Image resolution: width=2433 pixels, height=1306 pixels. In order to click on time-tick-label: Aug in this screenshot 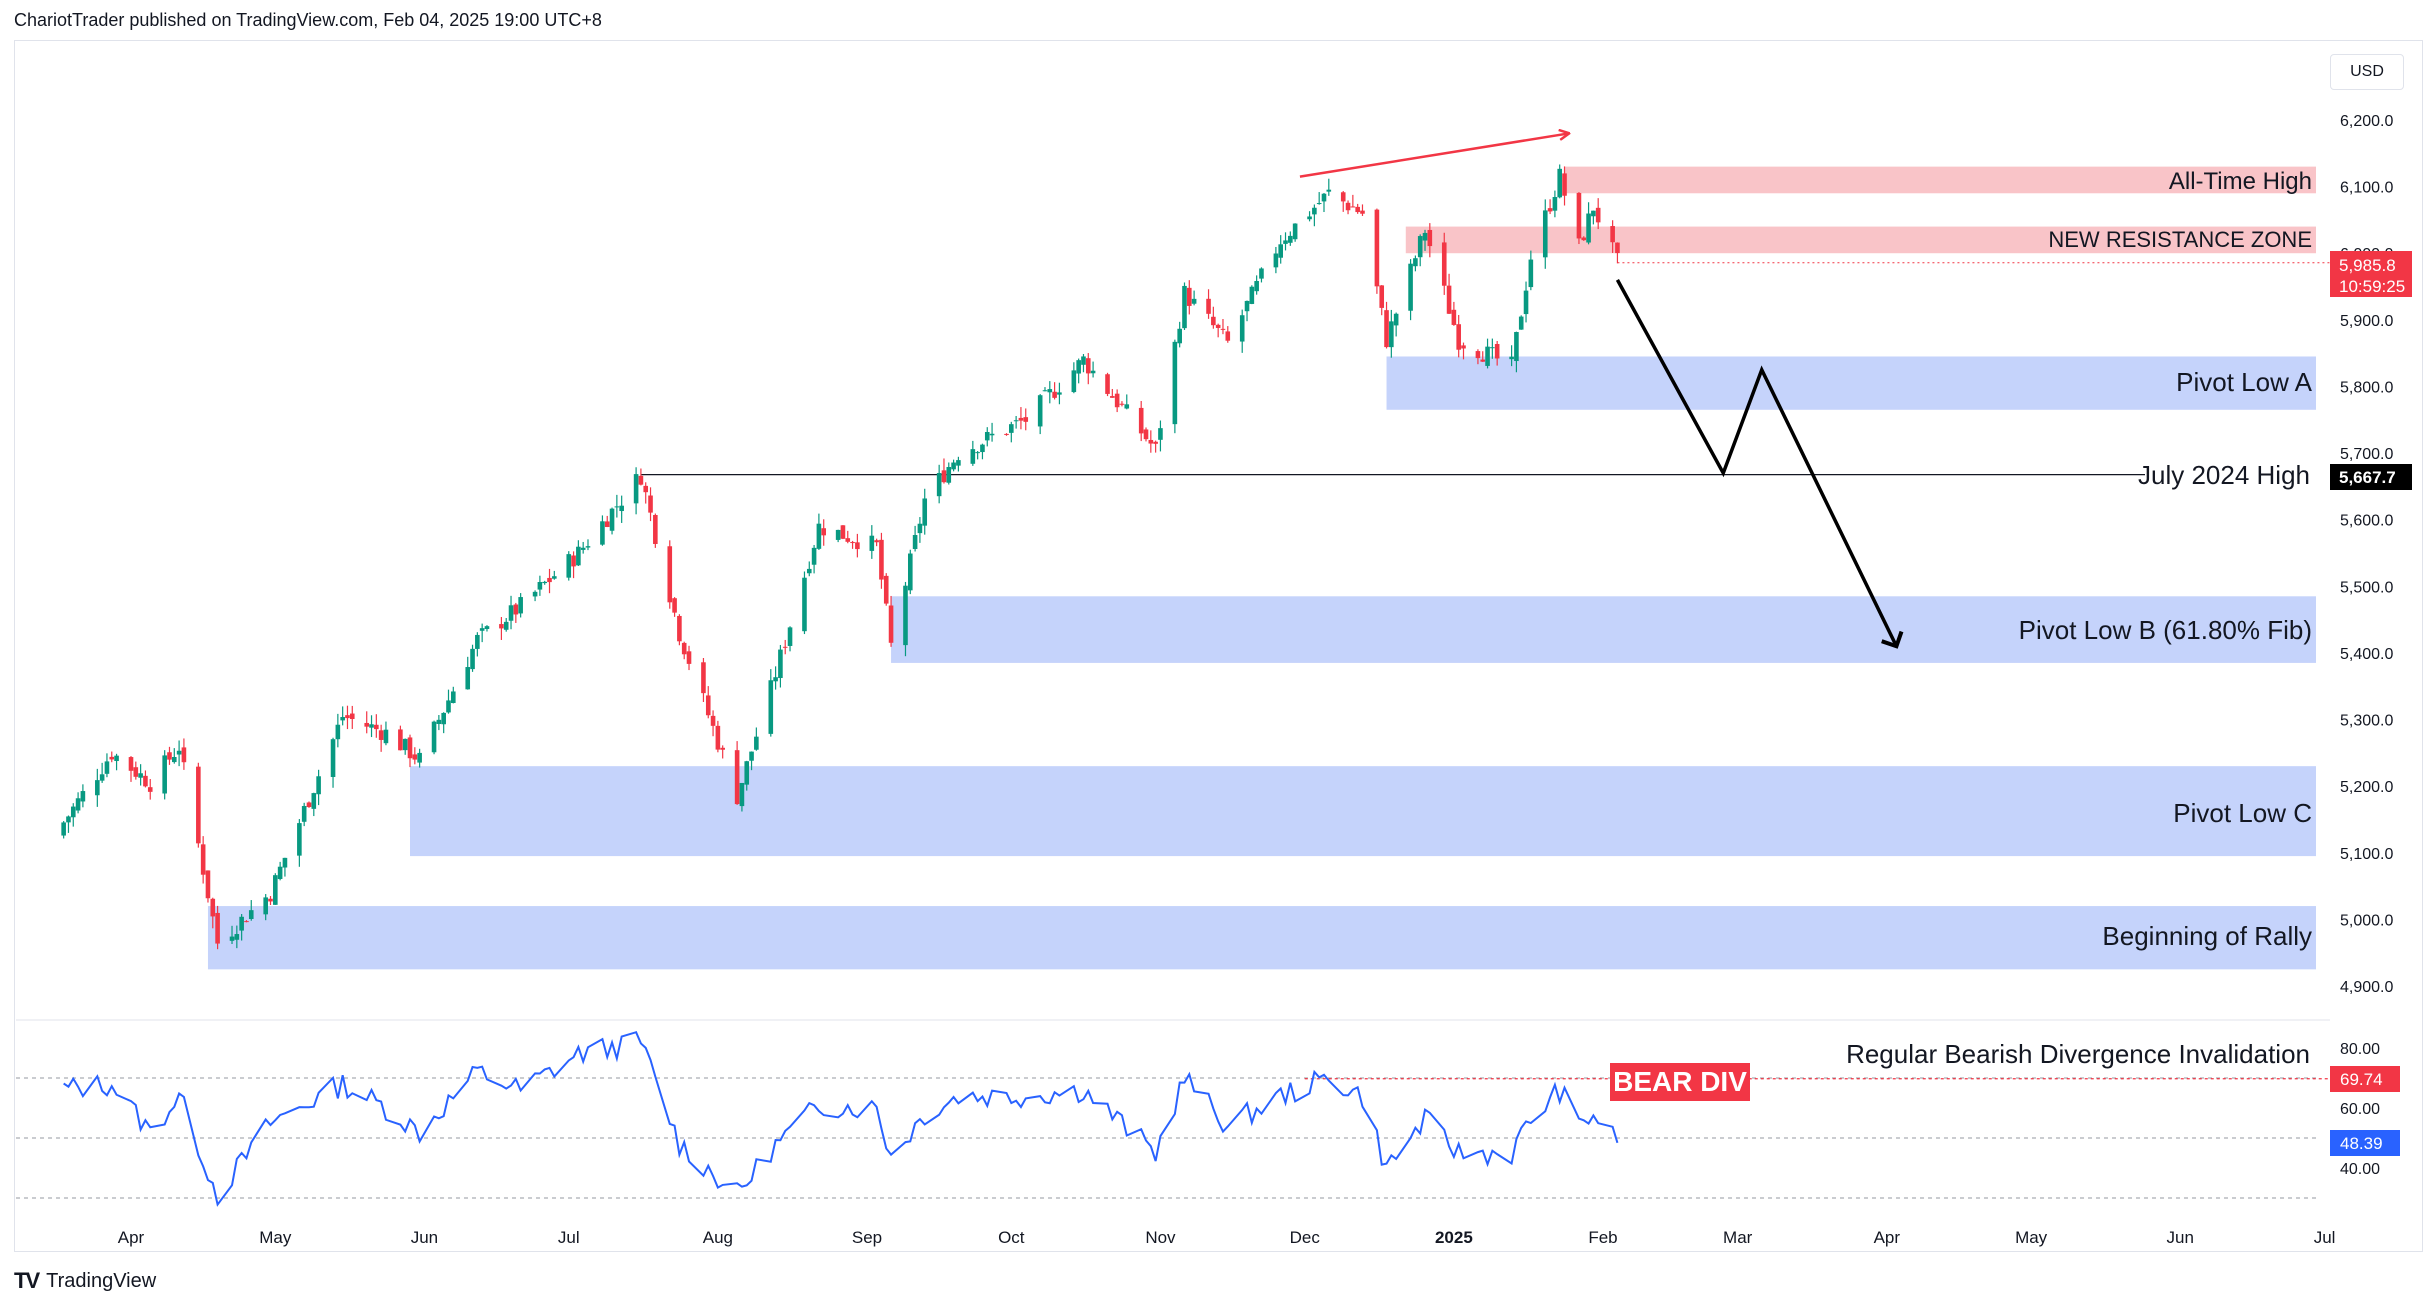, I will do `click(718, 1237)`.